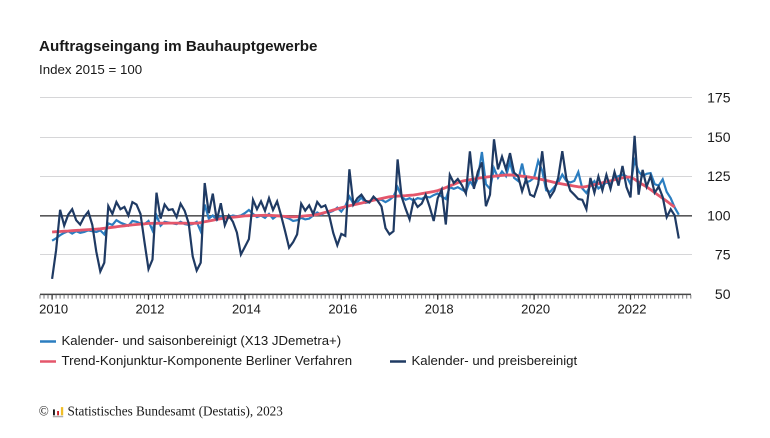 The image size is (770, 438). What do you see at coordinates (719, 98) in the screenshot?
I see `svg-text: 175` at bounding box center [719, 98].